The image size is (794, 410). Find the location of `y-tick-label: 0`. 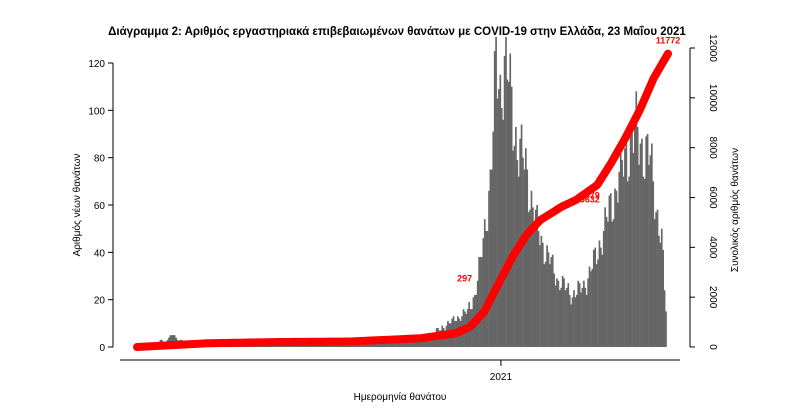

y-tick-label: 0 is located at coordinates (102, 348).